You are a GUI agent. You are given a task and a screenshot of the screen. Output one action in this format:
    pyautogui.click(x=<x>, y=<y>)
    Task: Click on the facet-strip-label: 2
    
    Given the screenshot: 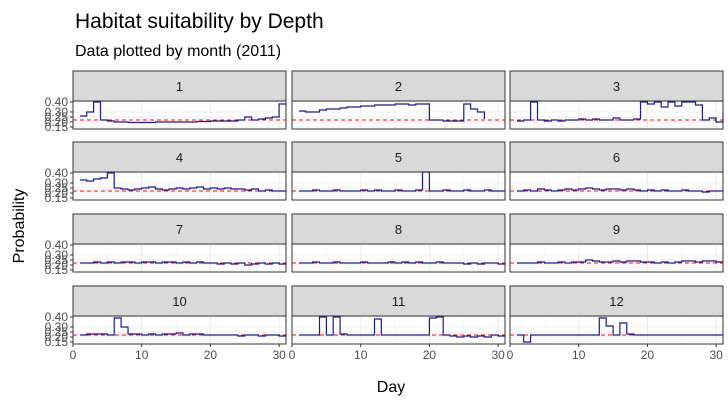 What is the action you would take?
    pyautogui.click(x=398, y=86)
    